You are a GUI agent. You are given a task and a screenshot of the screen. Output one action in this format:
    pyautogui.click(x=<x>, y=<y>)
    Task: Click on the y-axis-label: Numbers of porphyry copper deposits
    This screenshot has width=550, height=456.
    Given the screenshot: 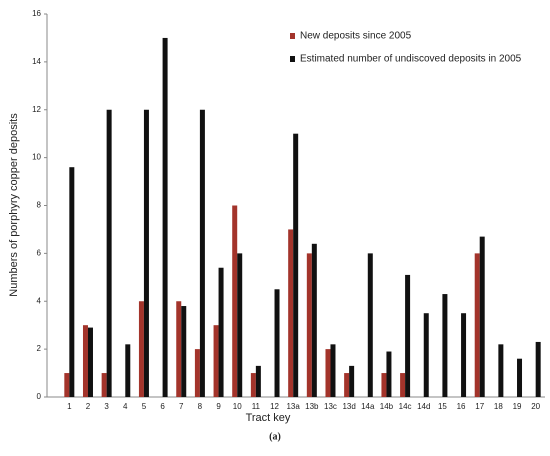 What is the action you would take?
    pyautogui.click(x=14, y=205)
    